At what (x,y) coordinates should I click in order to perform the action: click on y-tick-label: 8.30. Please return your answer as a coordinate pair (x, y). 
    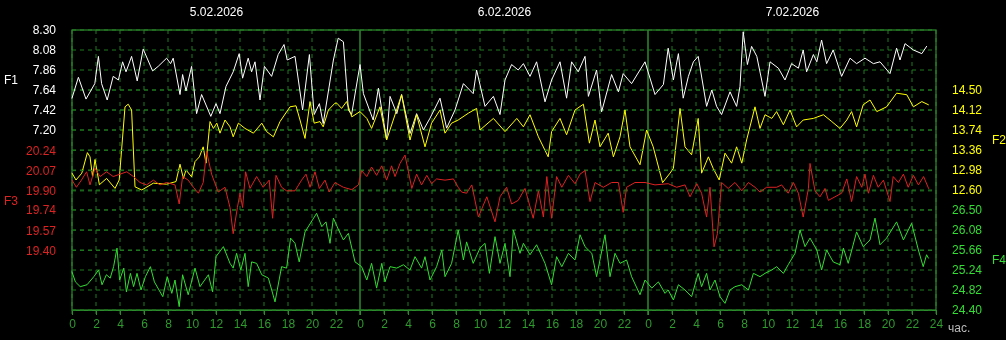
    Looking at the image, I should click on (44, 30).